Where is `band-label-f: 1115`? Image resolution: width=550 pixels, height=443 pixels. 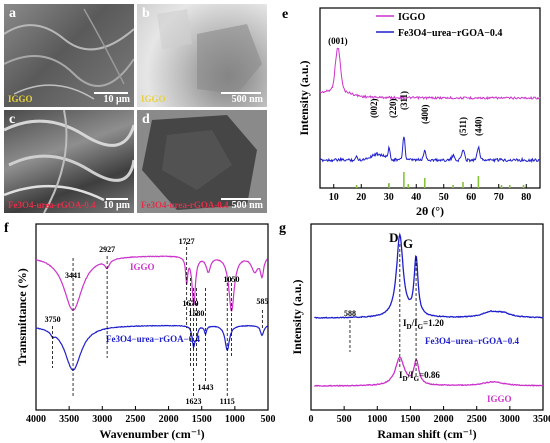
band-label-f: 1115 is located at coordinates (227, 401).